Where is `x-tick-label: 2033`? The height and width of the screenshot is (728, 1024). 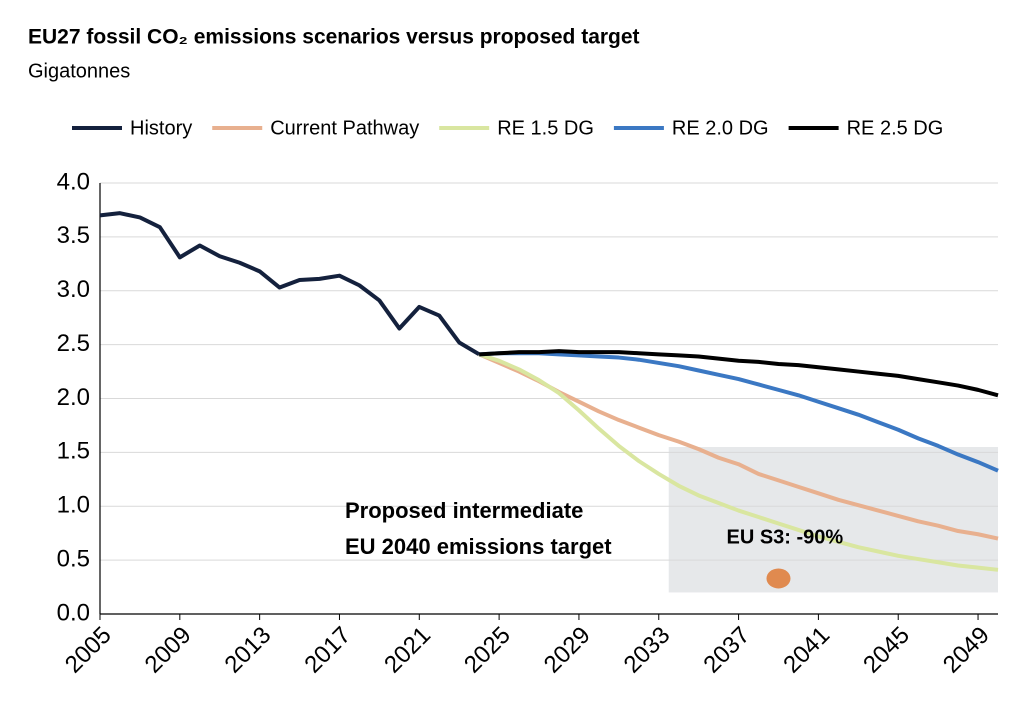 x-tick-label: 2033 is located at coordinates (647, 650).